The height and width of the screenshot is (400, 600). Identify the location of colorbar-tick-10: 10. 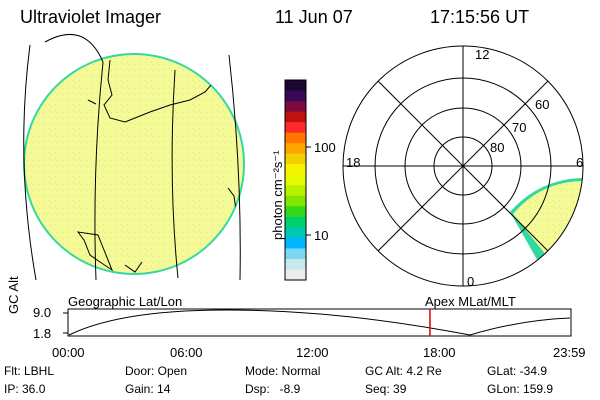
(321, 235).